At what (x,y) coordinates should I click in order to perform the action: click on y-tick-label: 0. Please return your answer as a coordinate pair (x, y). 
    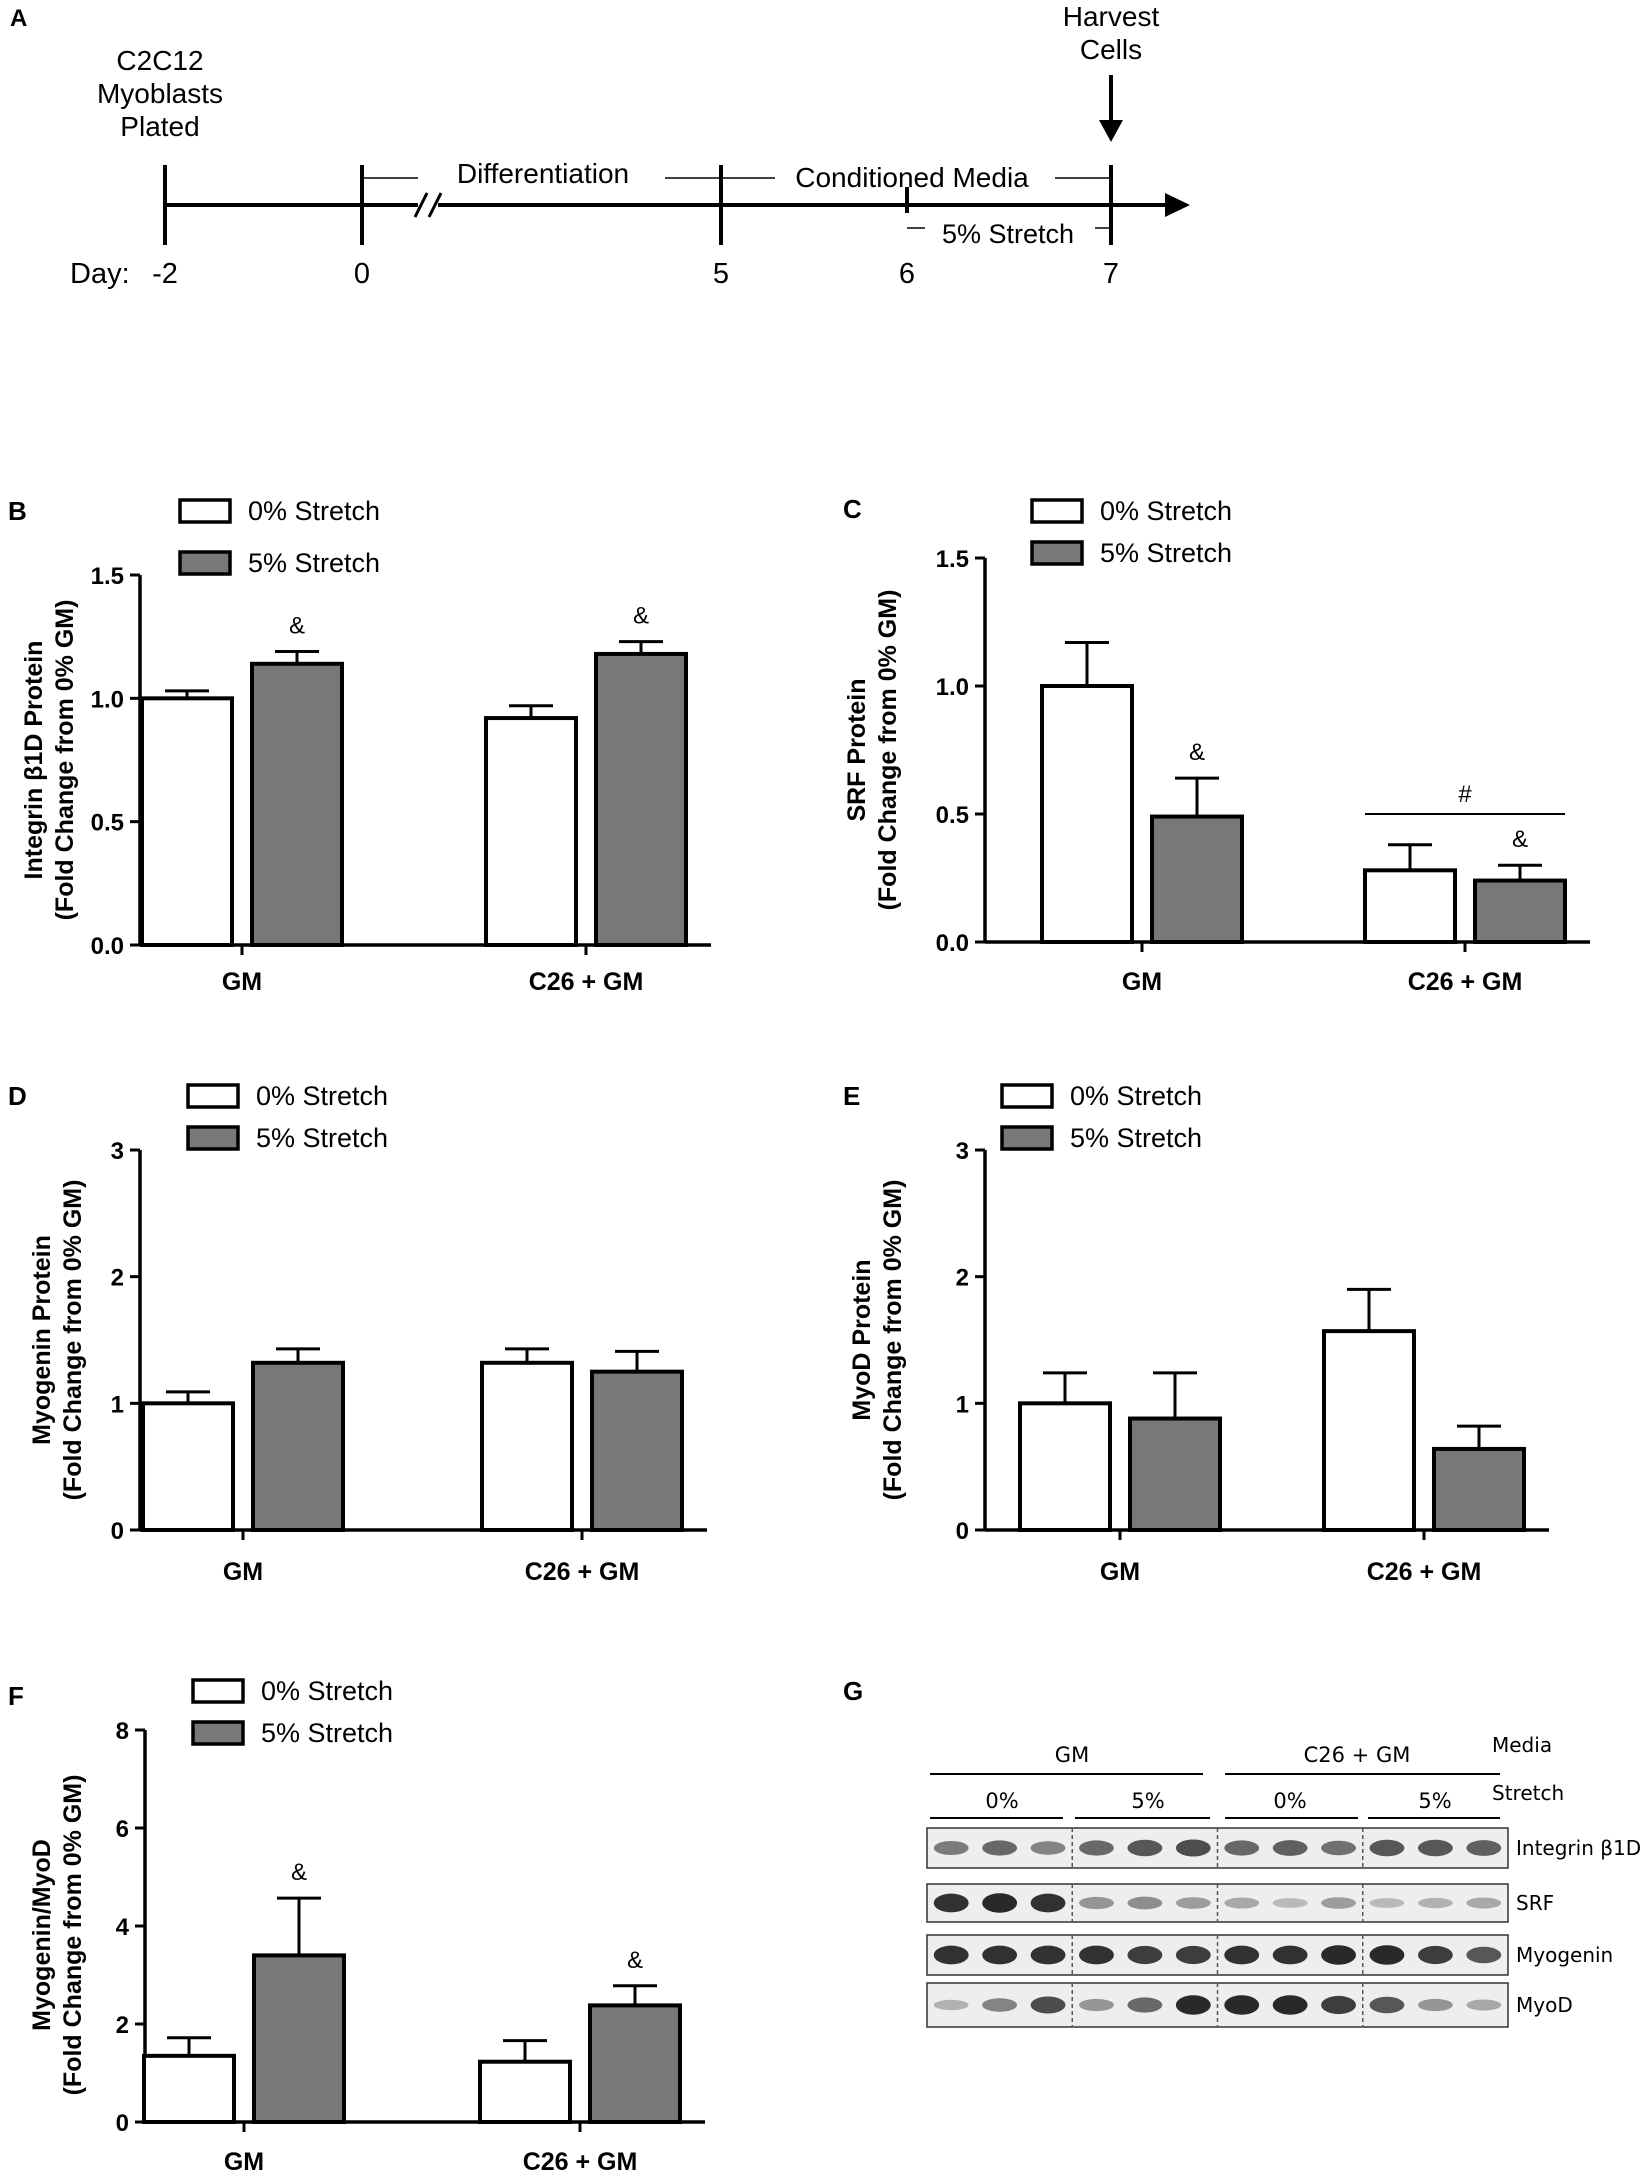
    Looking at the image, I should click on (117, 1531).